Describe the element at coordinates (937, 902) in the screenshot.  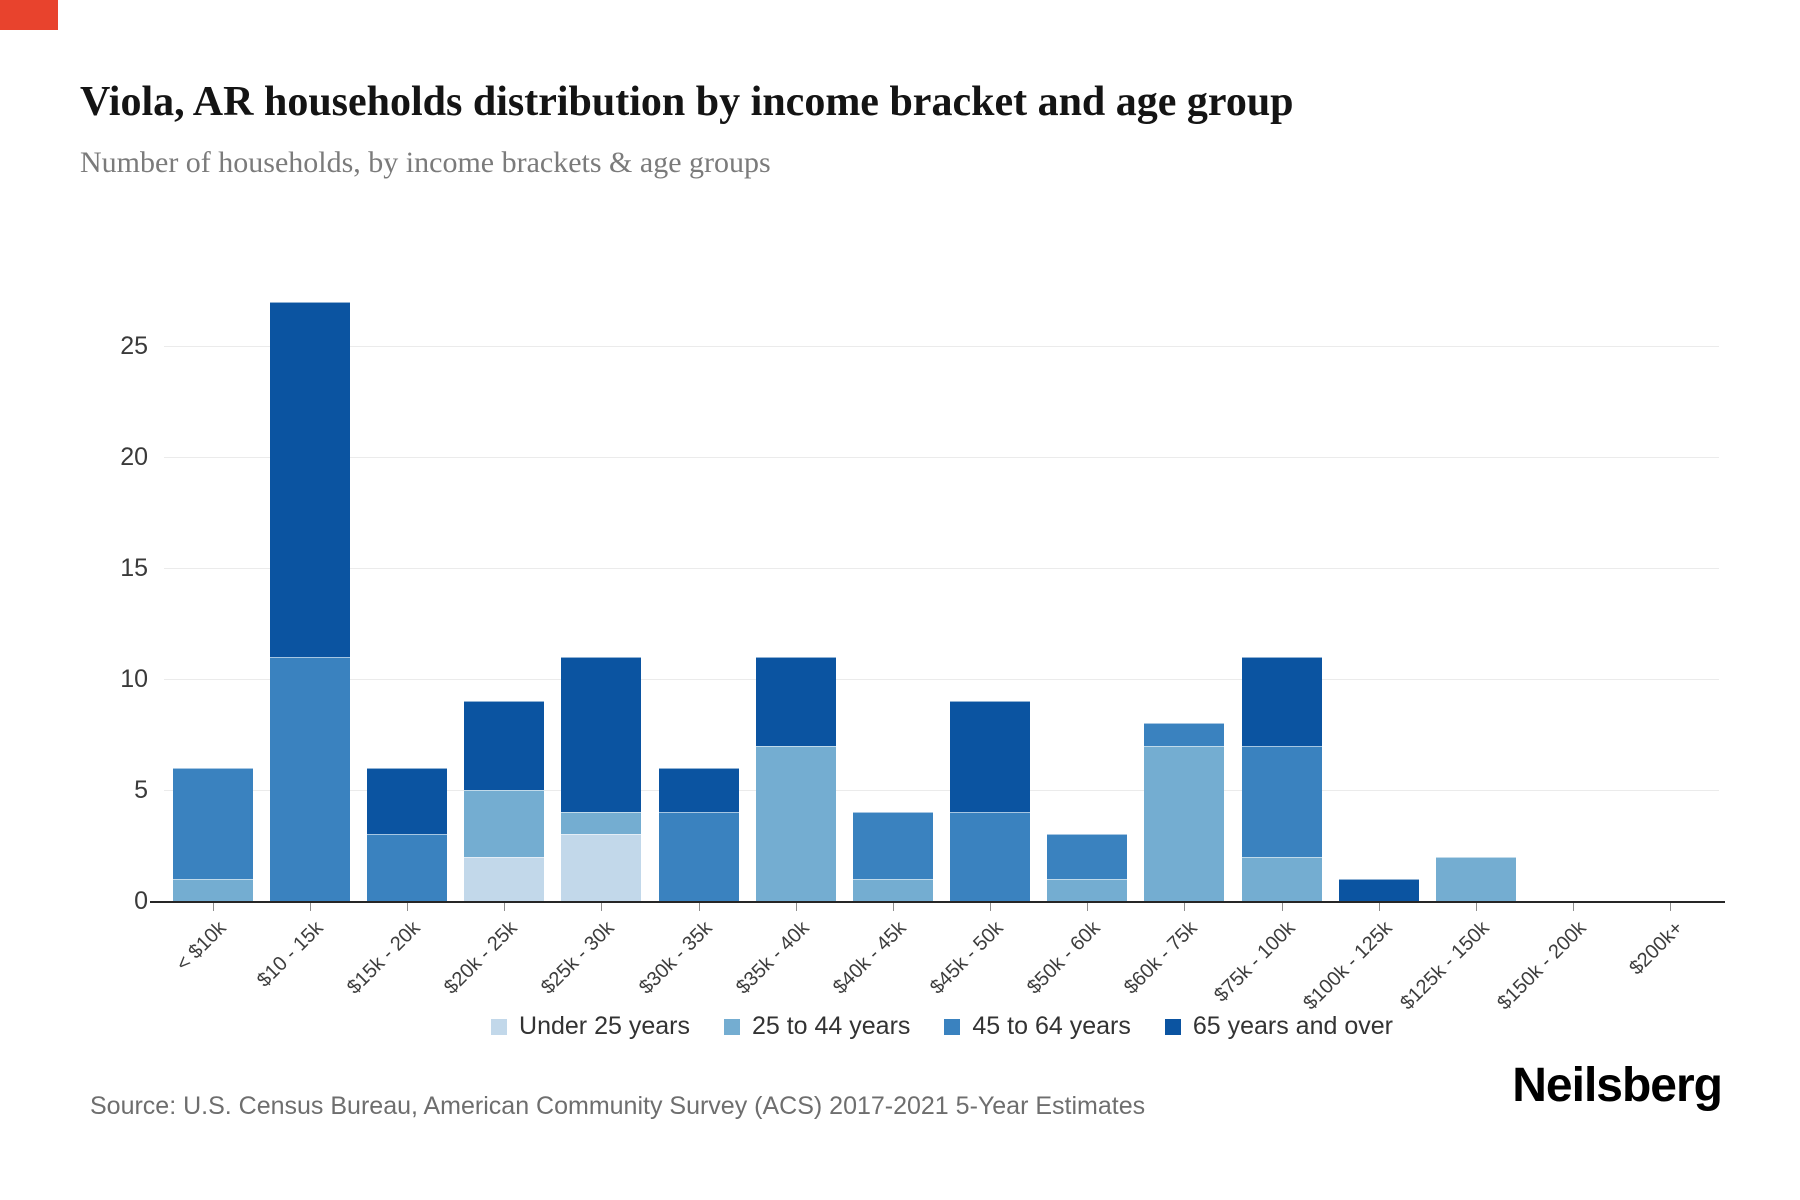
I see `x-axis-line` at that location.